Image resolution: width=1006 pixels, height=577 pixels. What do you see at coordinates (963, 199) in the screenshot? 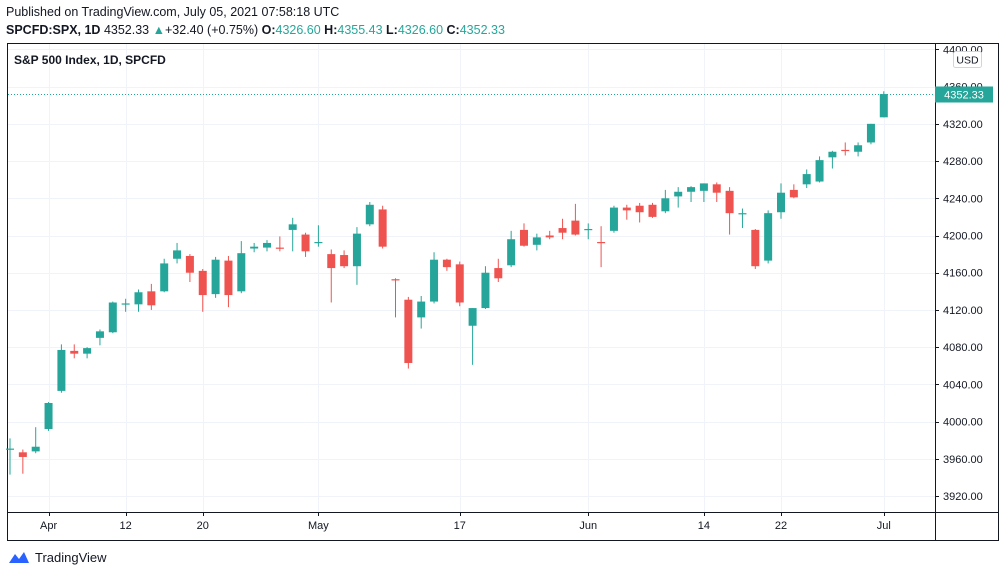
I see `y-tick-label: 4240.00` at bounding box center [963, 199].